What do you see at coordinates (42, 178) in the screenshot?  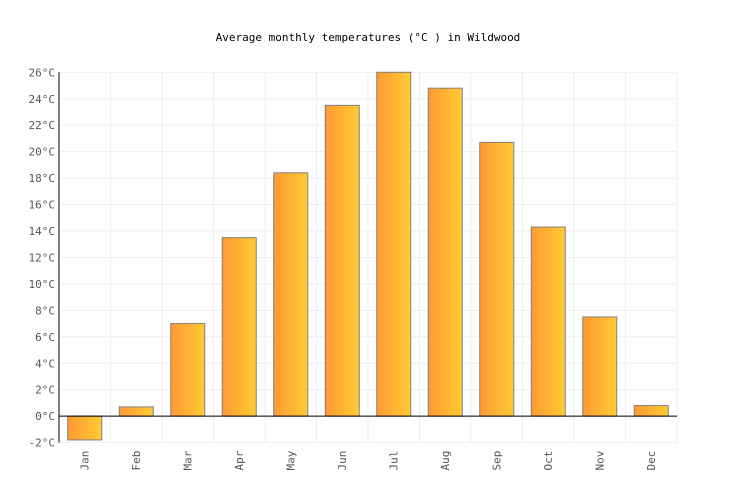 I see `y-tick-label: 18°C` at bounding box center [42, 178].